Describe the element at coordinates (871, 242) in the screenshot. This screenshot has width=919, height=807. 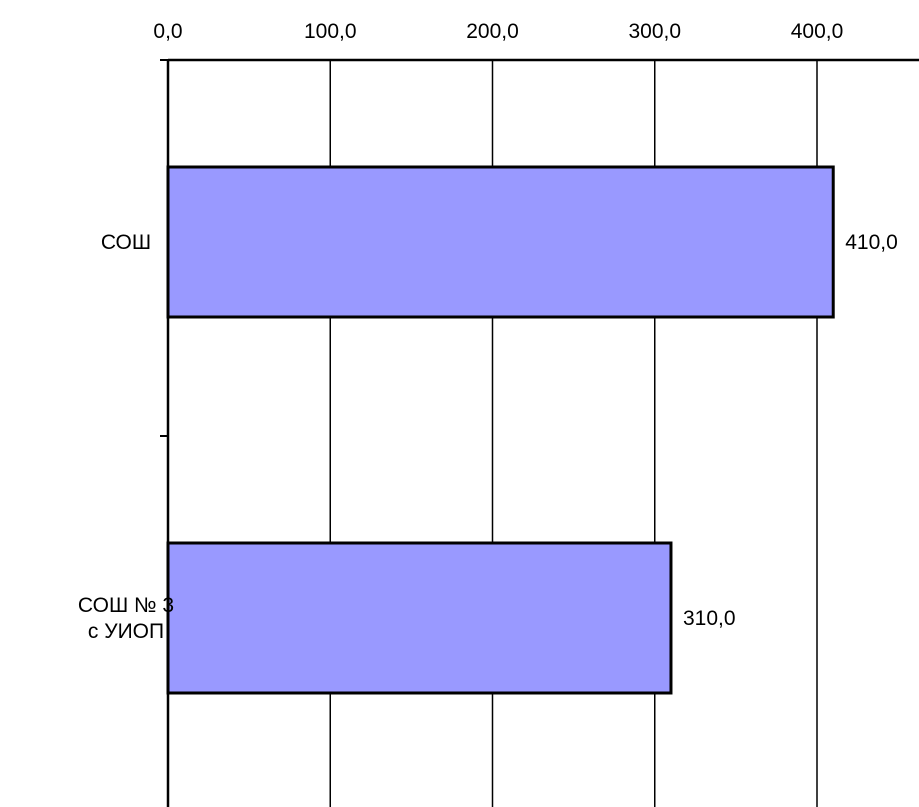
I see `data-label: 410,0` at that location.